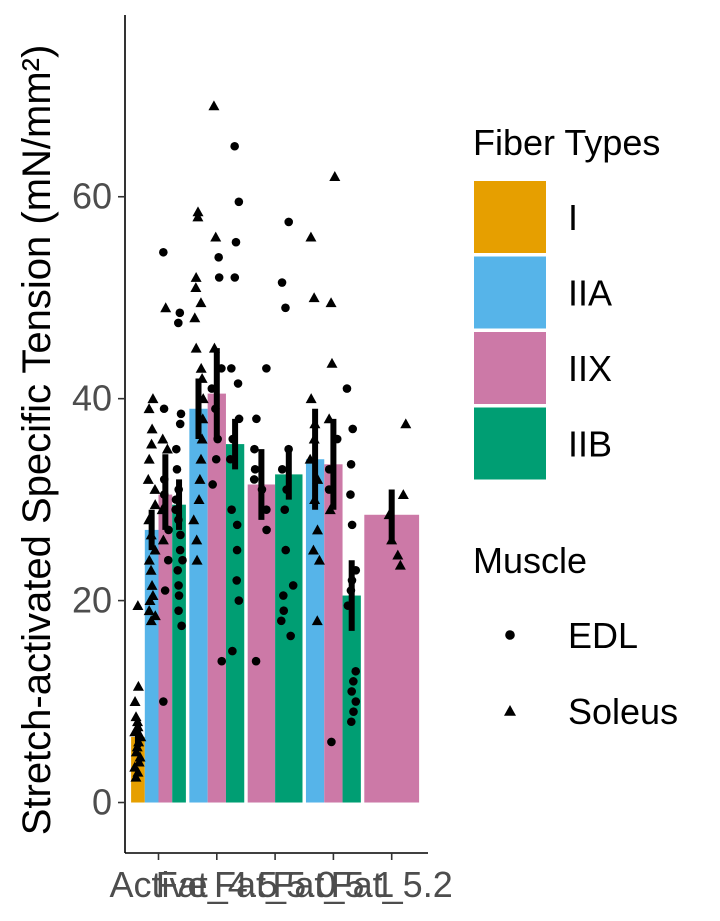  What do you see at coordinates (510, 443) in the screenshot?
I see `legend-swatch-iib` at bounding box center [510, 443].